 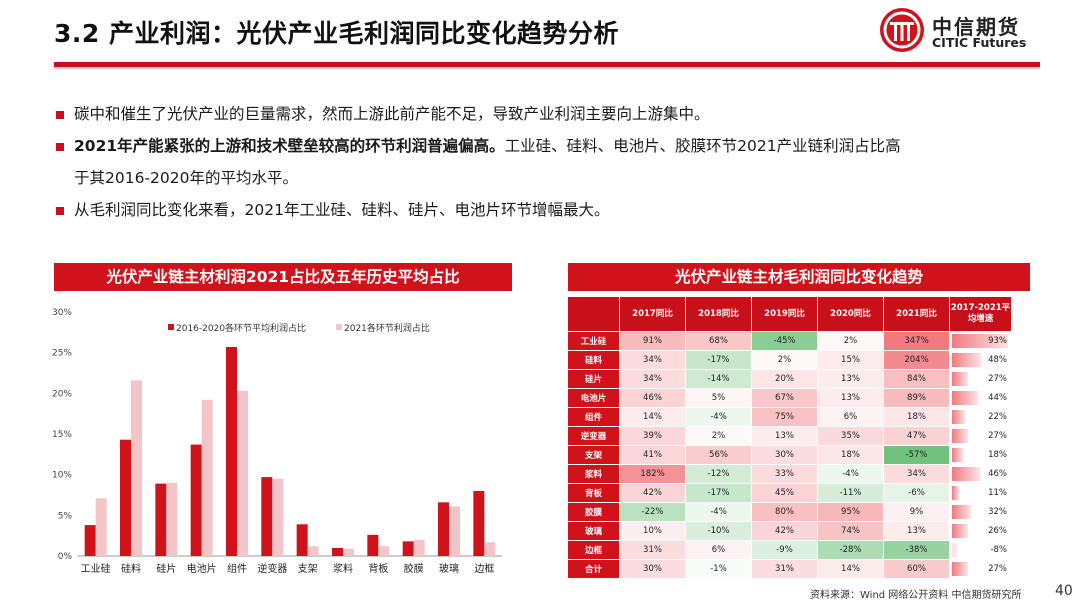 I want to click on title-underline, so click(x=547, y=64).